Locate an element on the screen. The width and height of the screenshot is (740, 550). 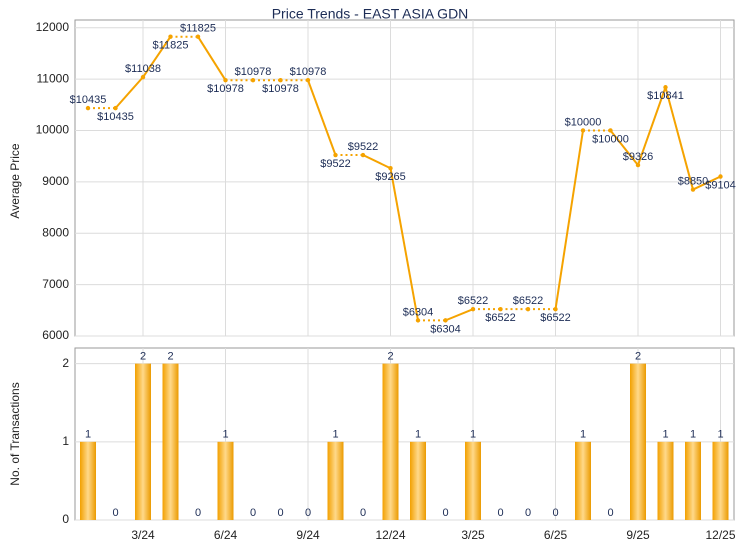
data-label: $9104 is located at coordinates (720, 185).